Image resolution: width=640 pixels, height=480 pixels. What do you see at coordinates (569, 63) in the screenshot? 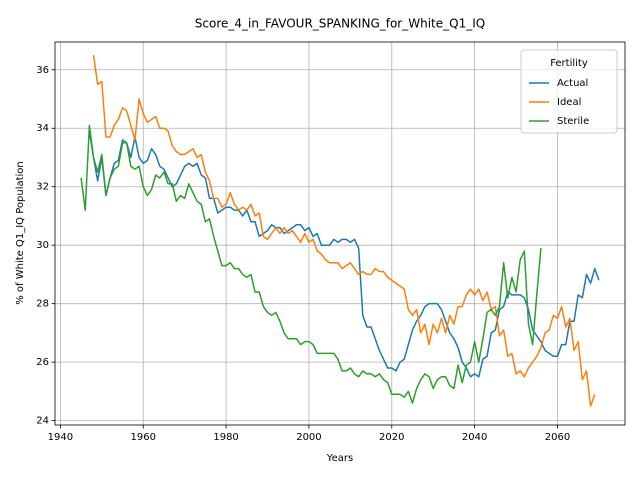
I see `legend-title: Fertility` at bounding box center [569, 63].